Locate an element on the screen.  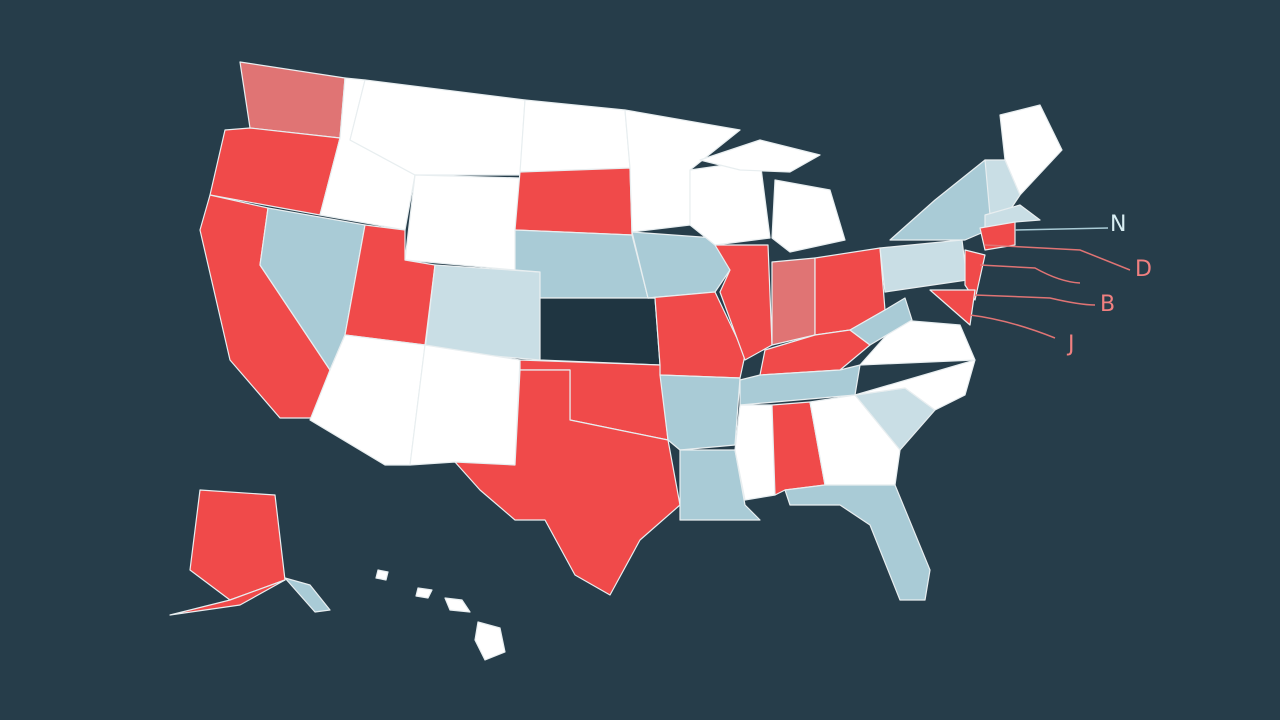
callout-label: N is located at coordinates (1118, 224).